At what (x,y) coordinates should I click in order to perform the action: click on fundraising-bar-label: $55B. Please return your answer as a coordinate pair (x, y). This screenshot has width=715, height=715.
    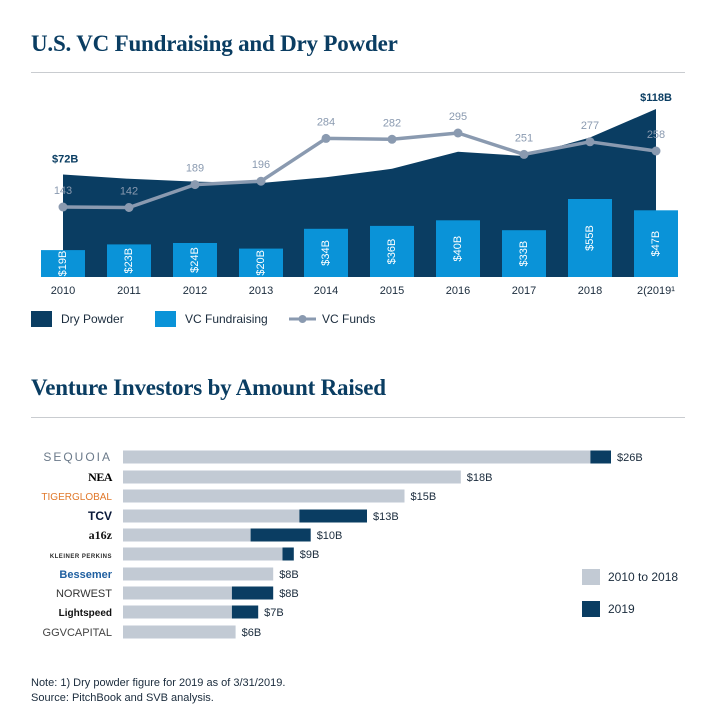
    Looking at the image, I should click on (590, 238).